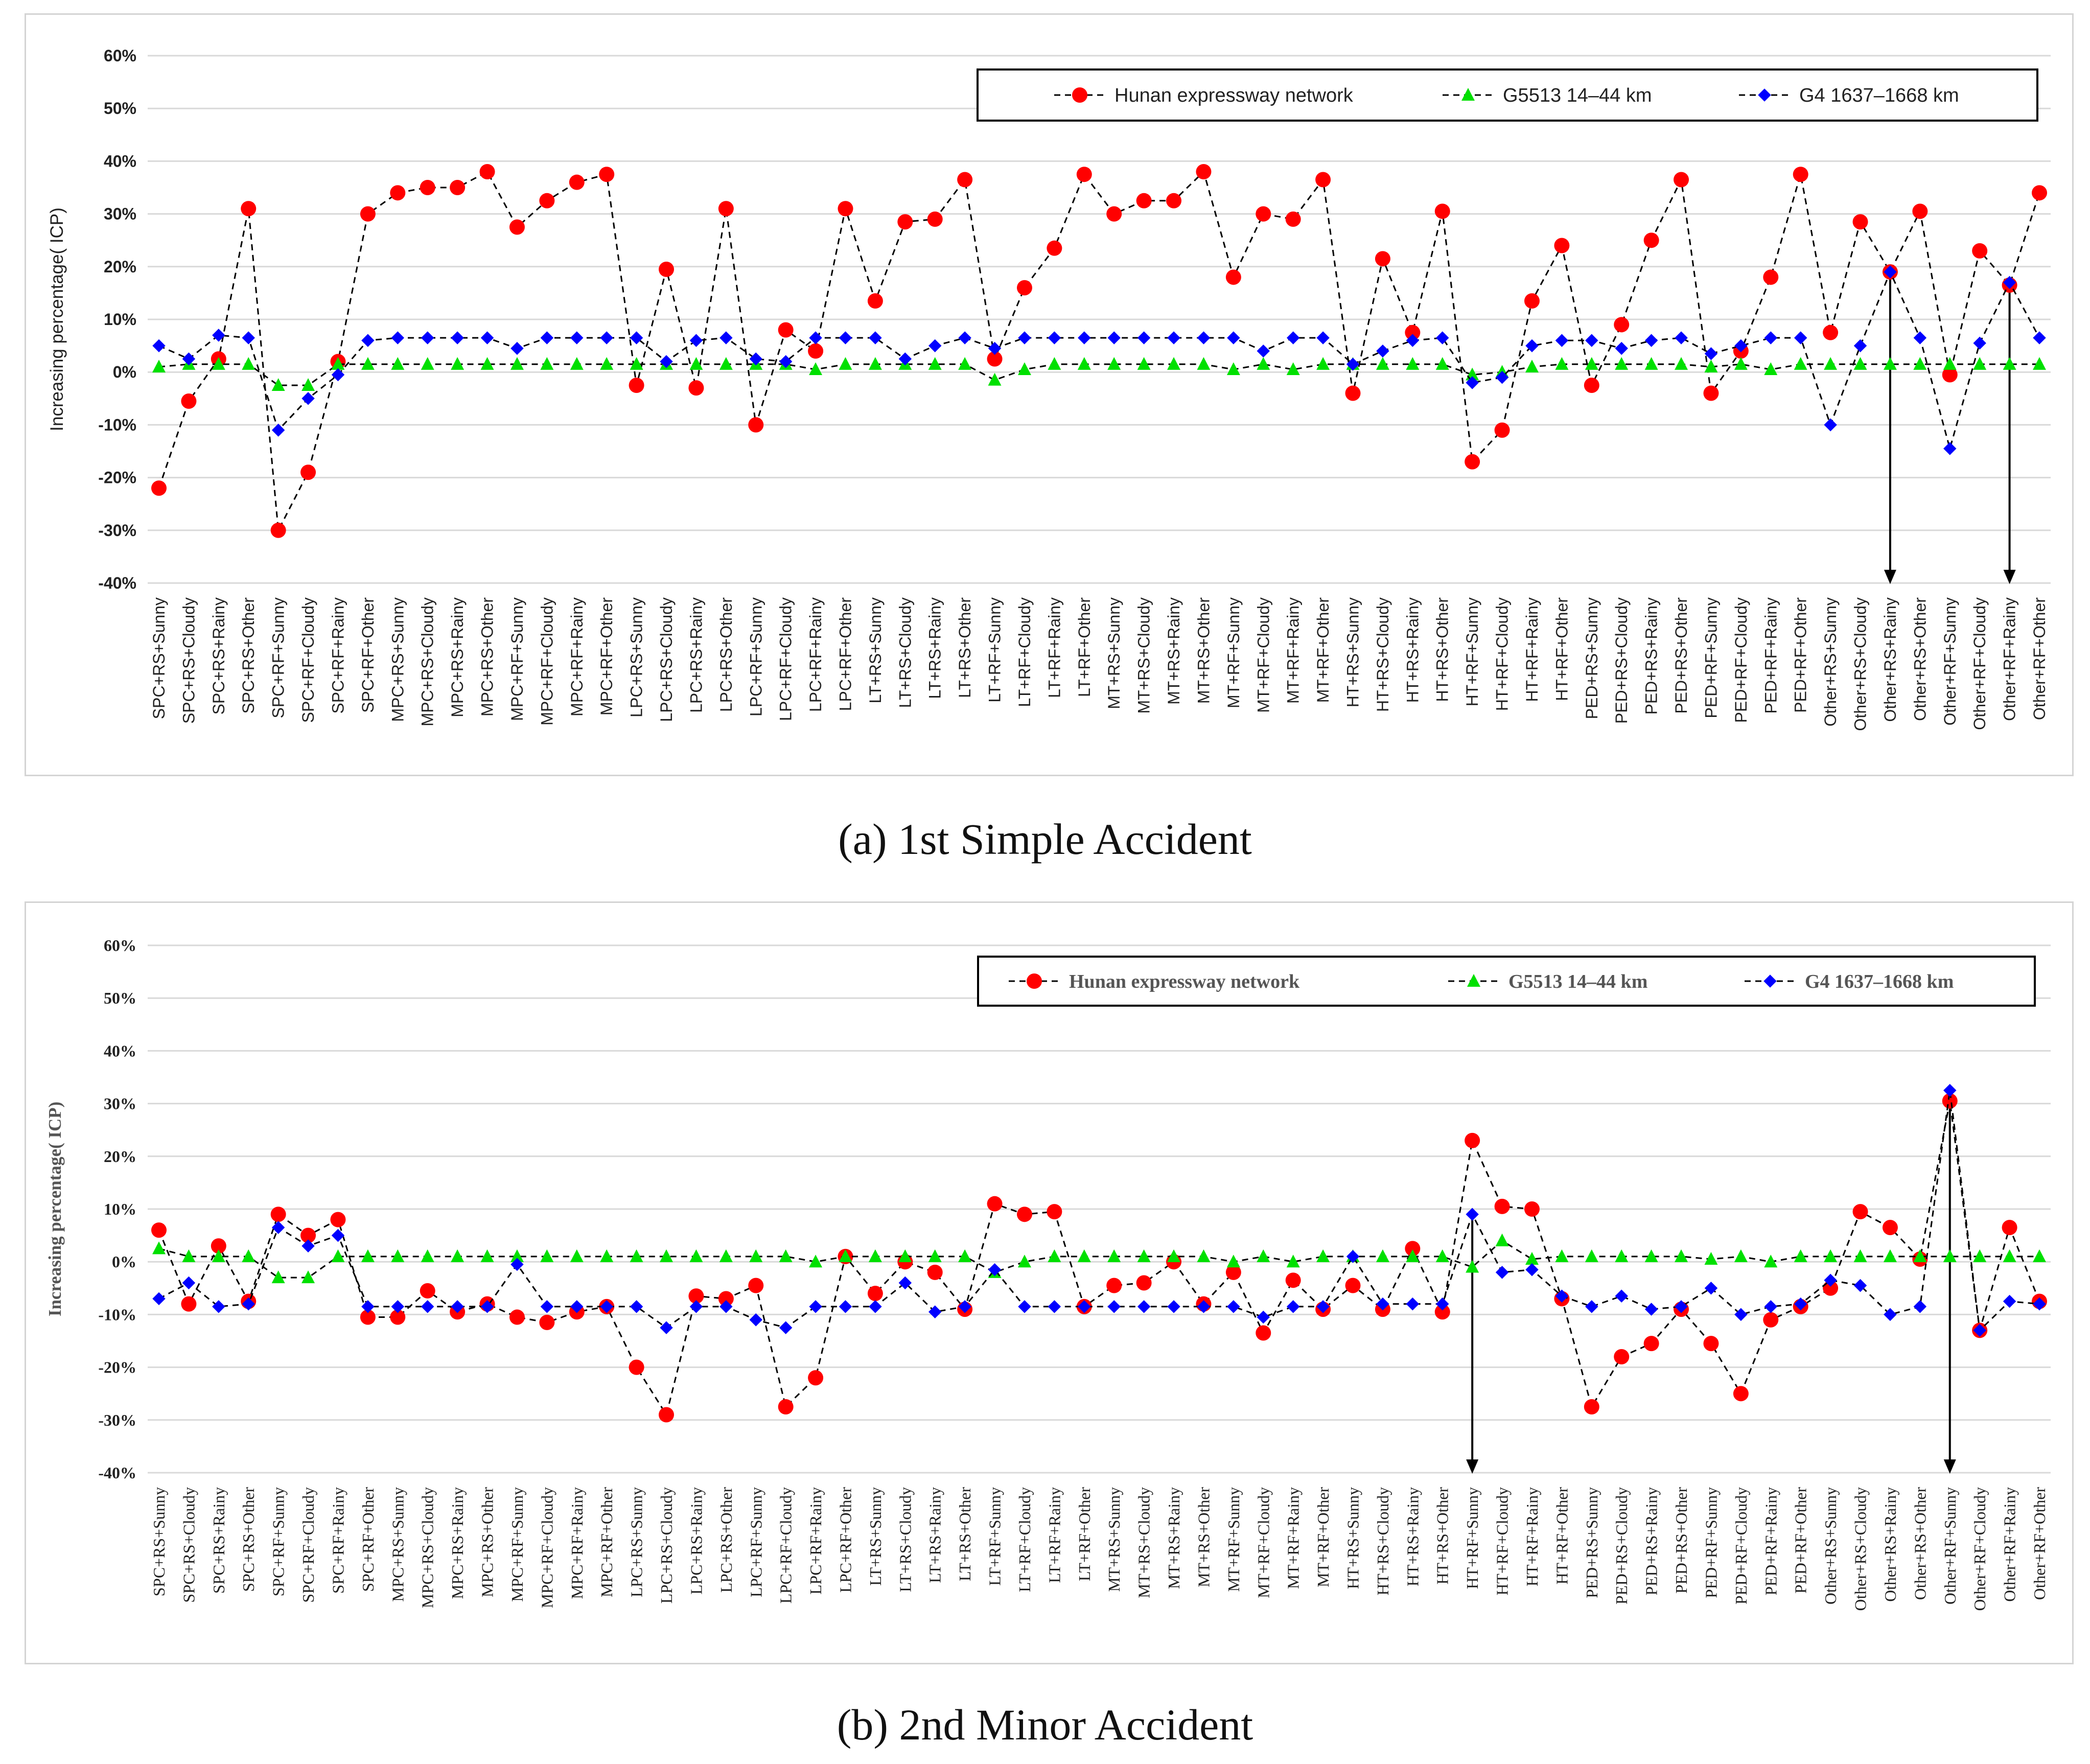 The image size is (2090, 1764). I want to click on x-tick-label: MPC+RF+Other, so click(606, 1542).